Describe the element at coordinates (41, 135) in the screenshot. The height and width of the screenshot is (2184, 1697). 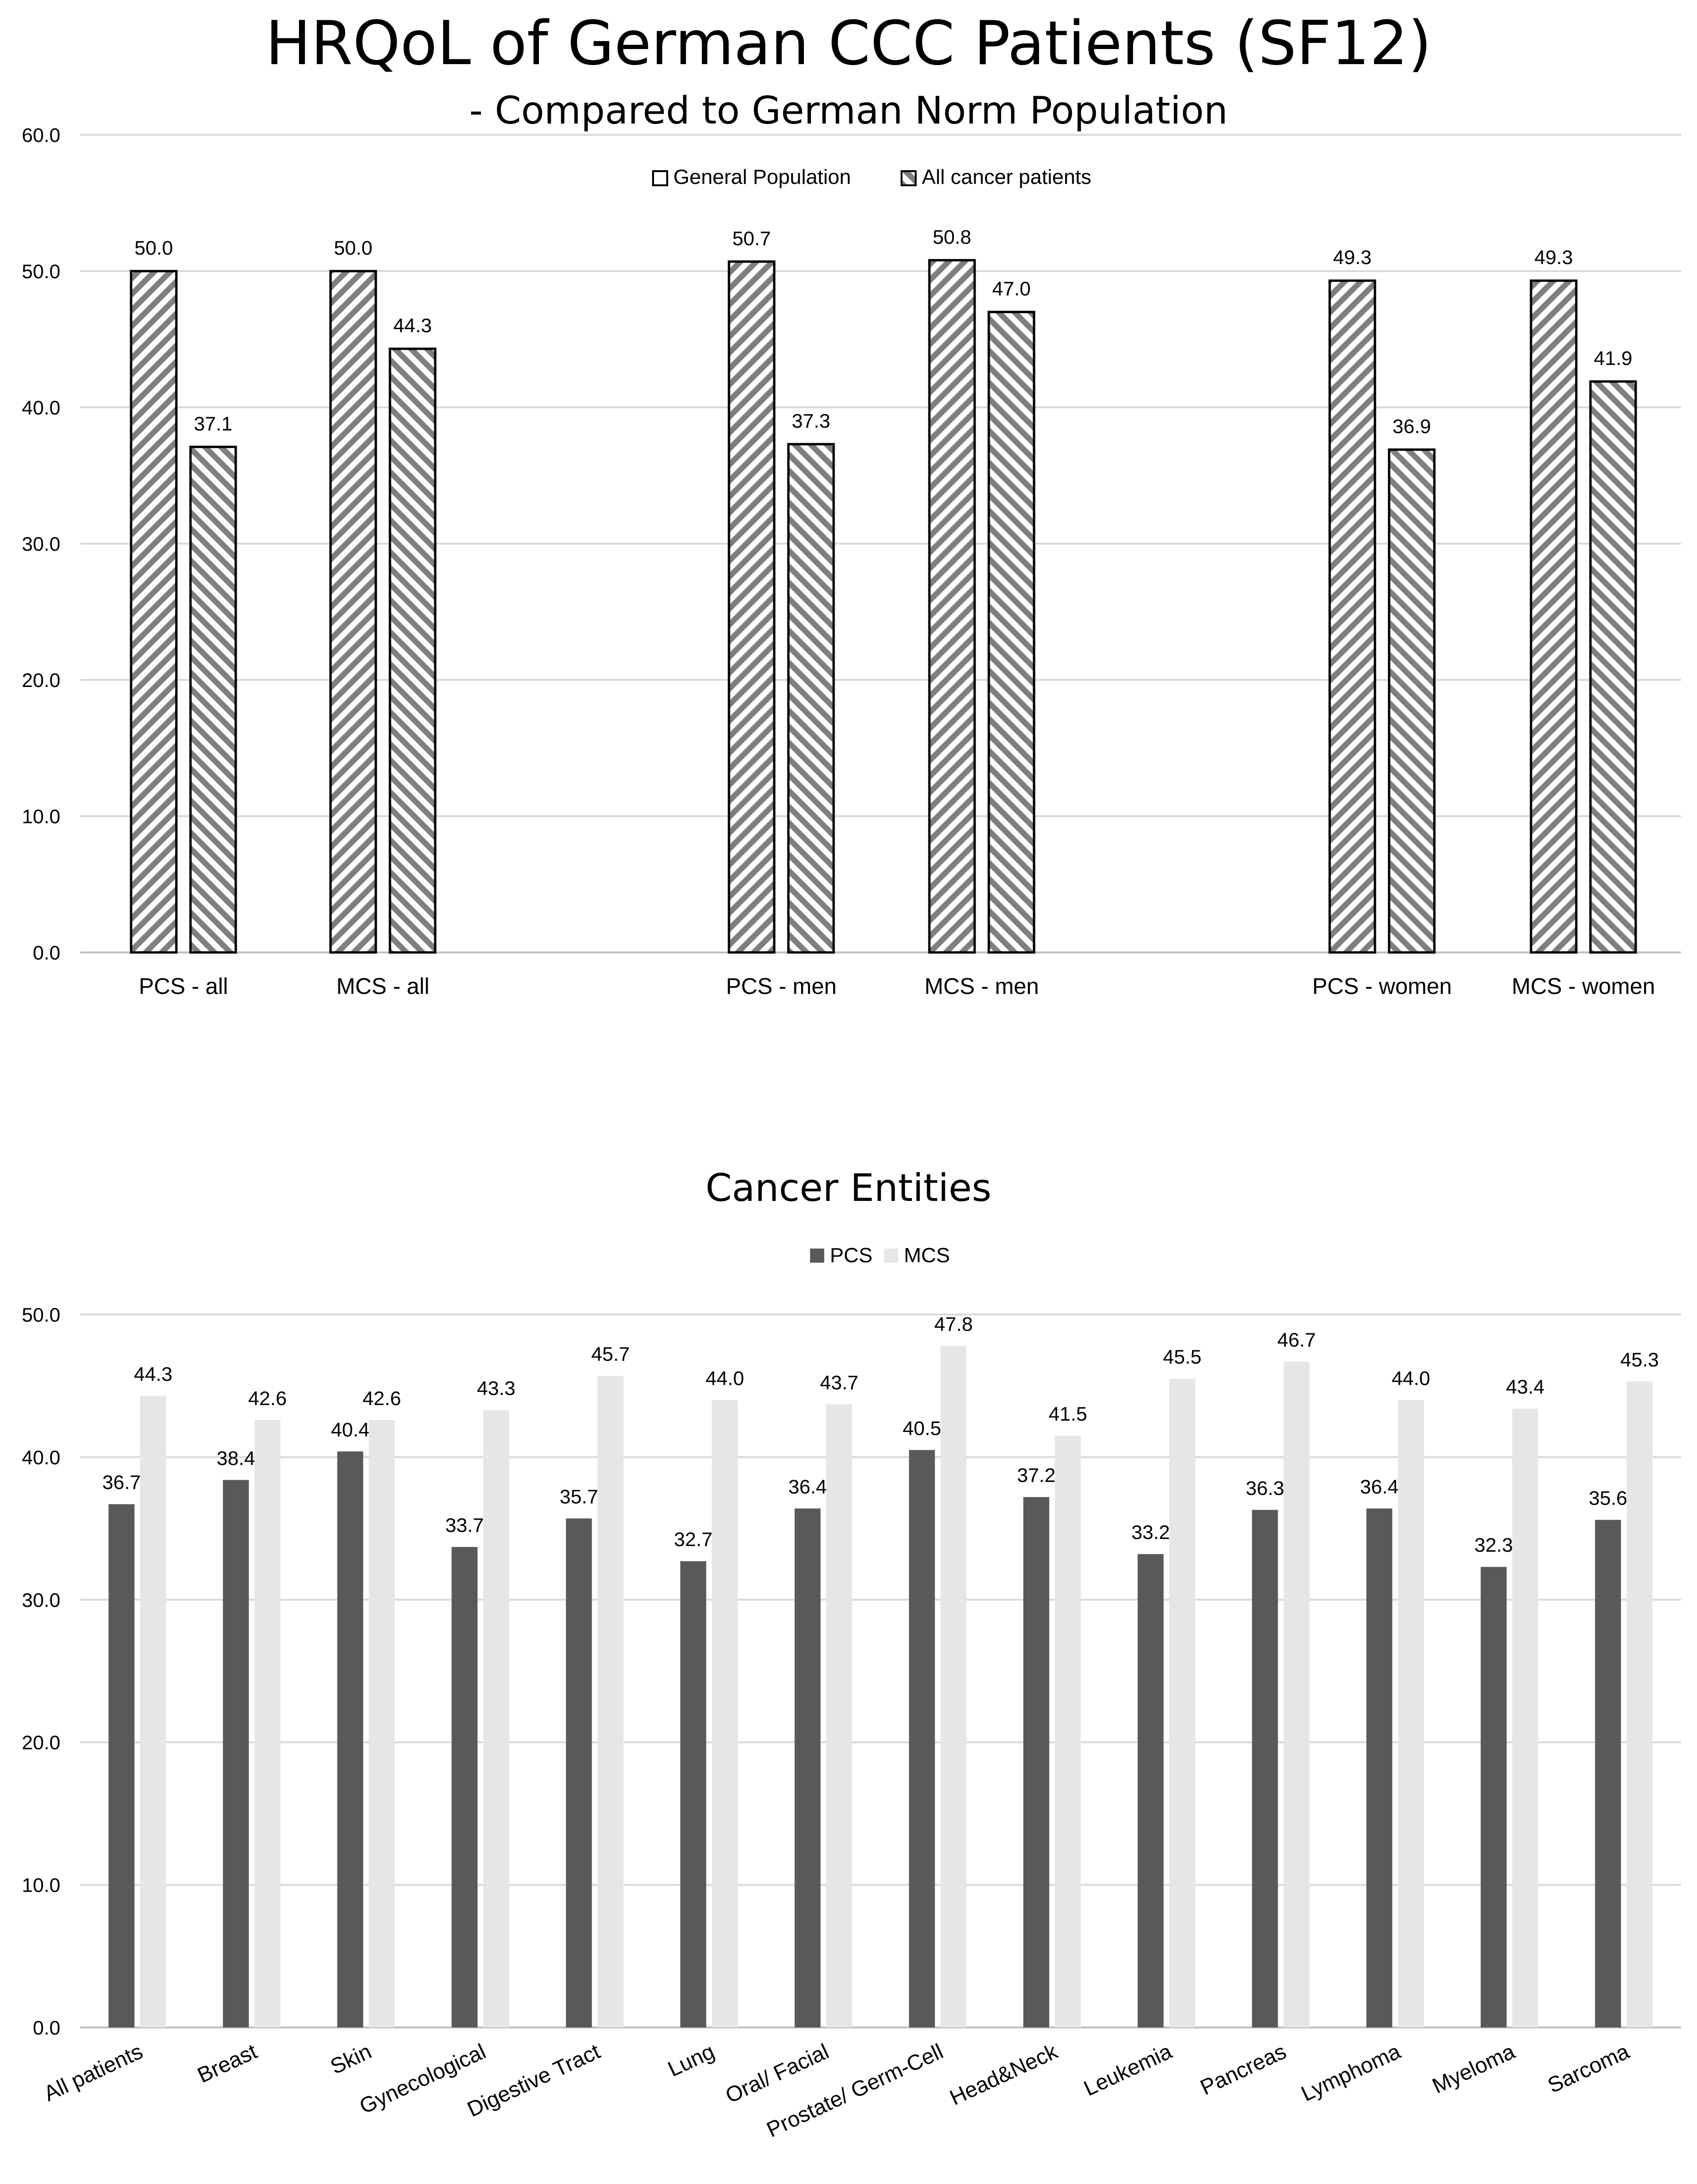
I see `y-tick-label: 60.0` at that location.